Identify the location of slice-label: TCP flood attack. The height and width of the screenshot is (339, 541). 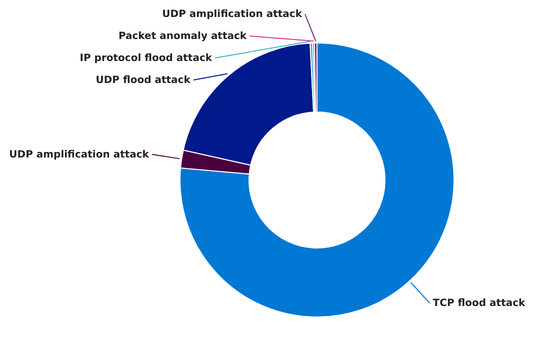
(479, 304).